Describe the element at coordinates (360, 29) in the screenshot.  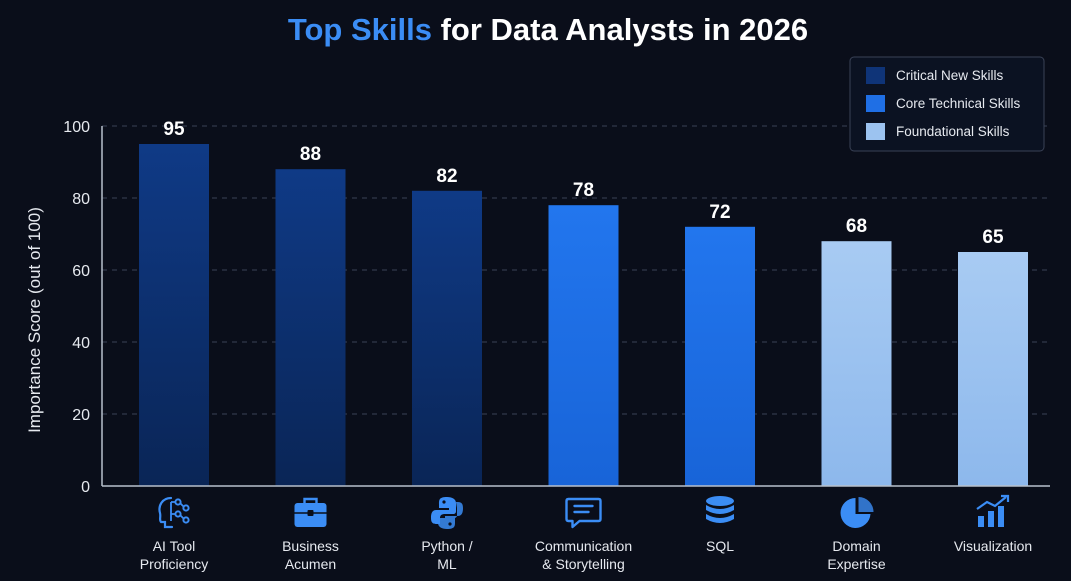
I see `chart-title-accent: Top Skills` at that location.